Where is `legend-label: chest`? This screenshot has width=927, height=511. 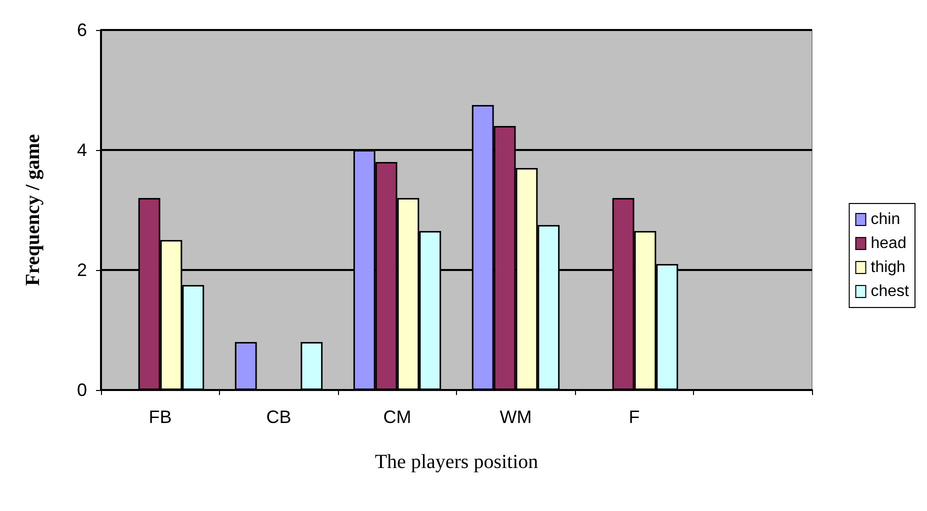 legend-label: chest is located at coordinates (890, 291).